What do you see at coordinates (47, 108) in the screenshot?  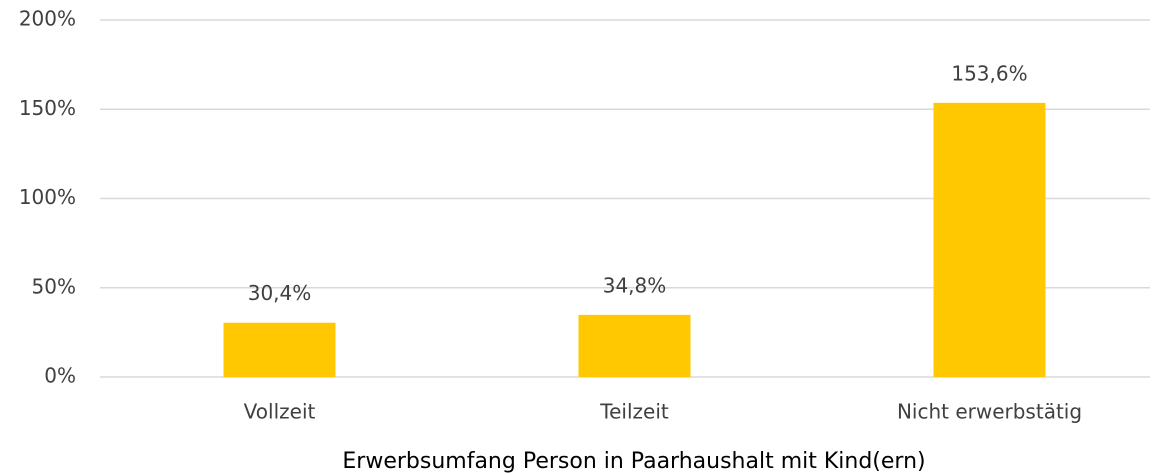 I see `y-tick-label: 150%` at bounding box center [47, 108].